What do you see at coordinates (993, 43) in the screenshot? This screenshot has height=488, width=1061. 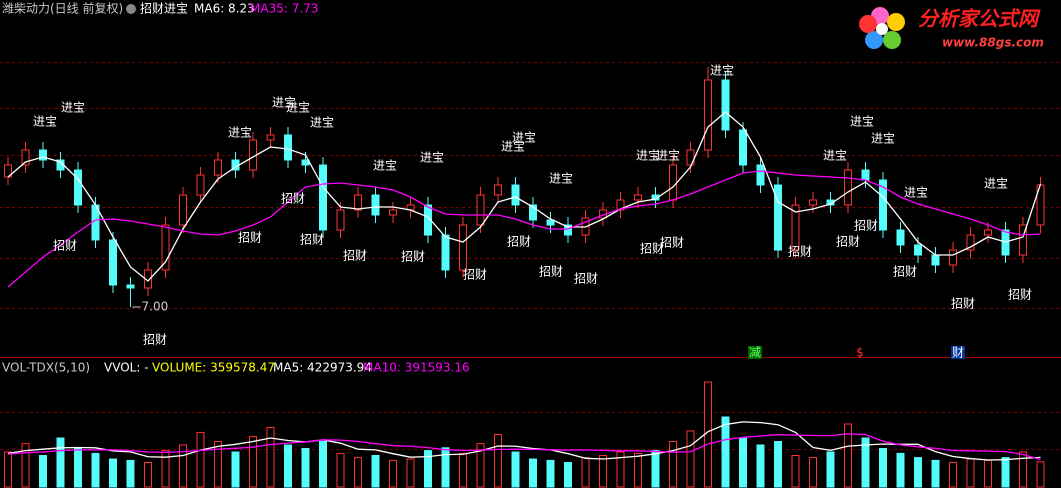 I see `watermark-url: www.88gs.com` at bounding box center [993, 43].